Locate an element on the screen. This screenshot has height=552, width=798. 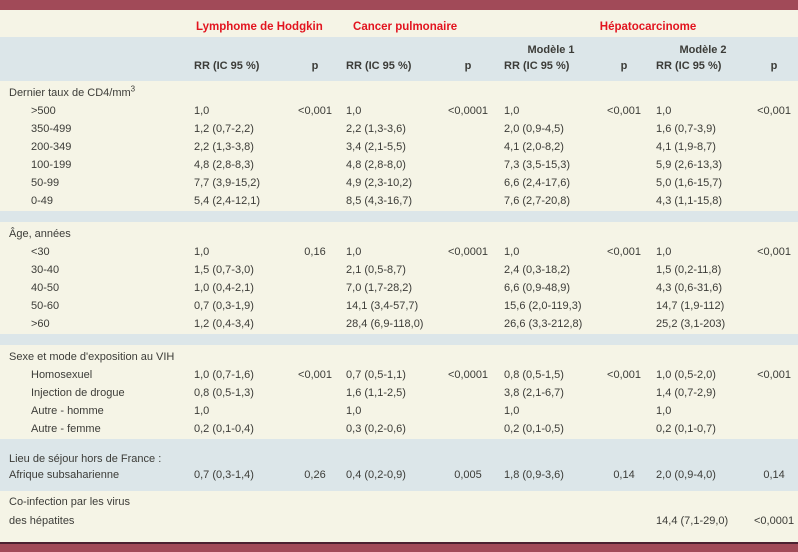
rr-value-cell: 2,1 (0,5-8,7) is located at coordinates (376, 270).